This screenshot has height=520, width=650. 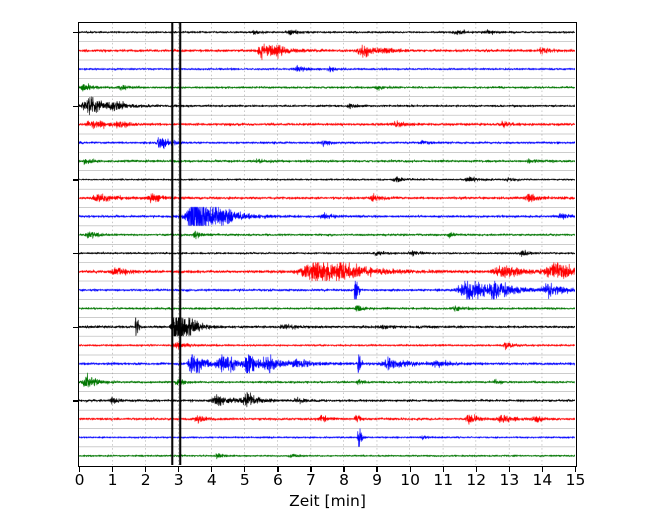 I want to click on x-axis-label: Zeit [min], so click(x=327, y=501).